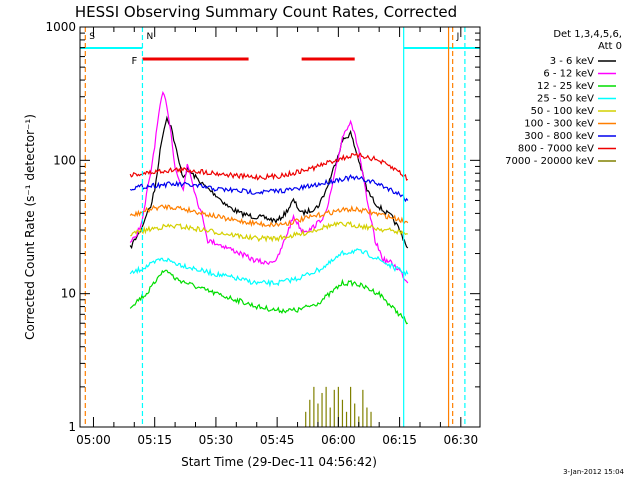 This screenshot has width=640, height=480. What do you see at coordinates (399, 440) in the screenshot?
I see `x-tick-label: 06:15` at bounding box center [399, 440].